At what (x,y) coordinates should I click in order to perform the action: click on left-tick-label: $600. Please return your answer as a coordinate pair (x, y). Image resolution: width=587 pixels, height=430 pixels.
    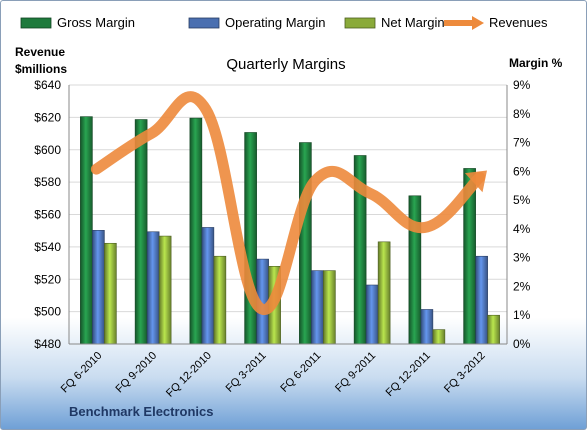
    Looking at the image, I should click on (47, 150).